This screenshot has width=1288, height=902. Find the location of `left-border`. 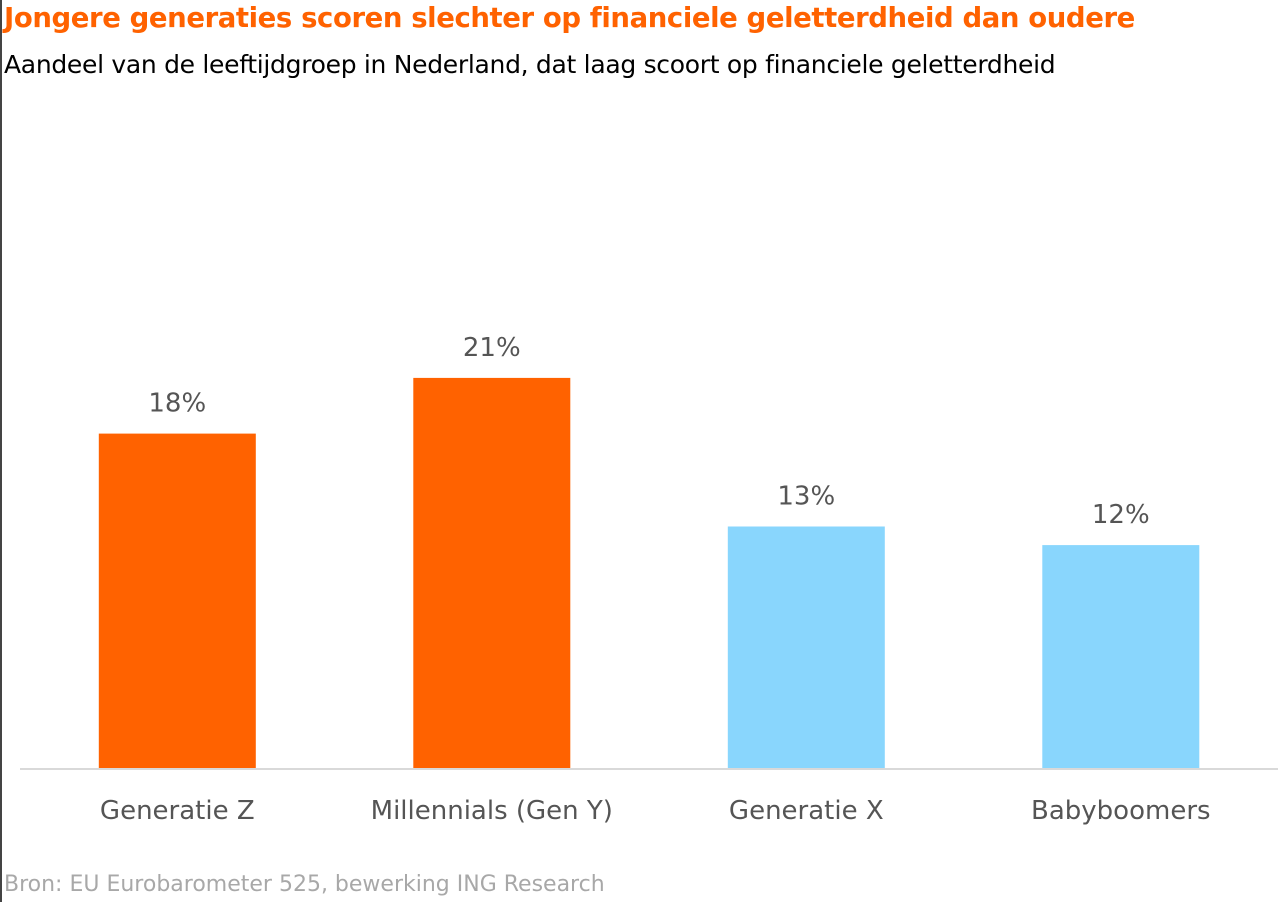

left-border is located at coordinates (1, 451).